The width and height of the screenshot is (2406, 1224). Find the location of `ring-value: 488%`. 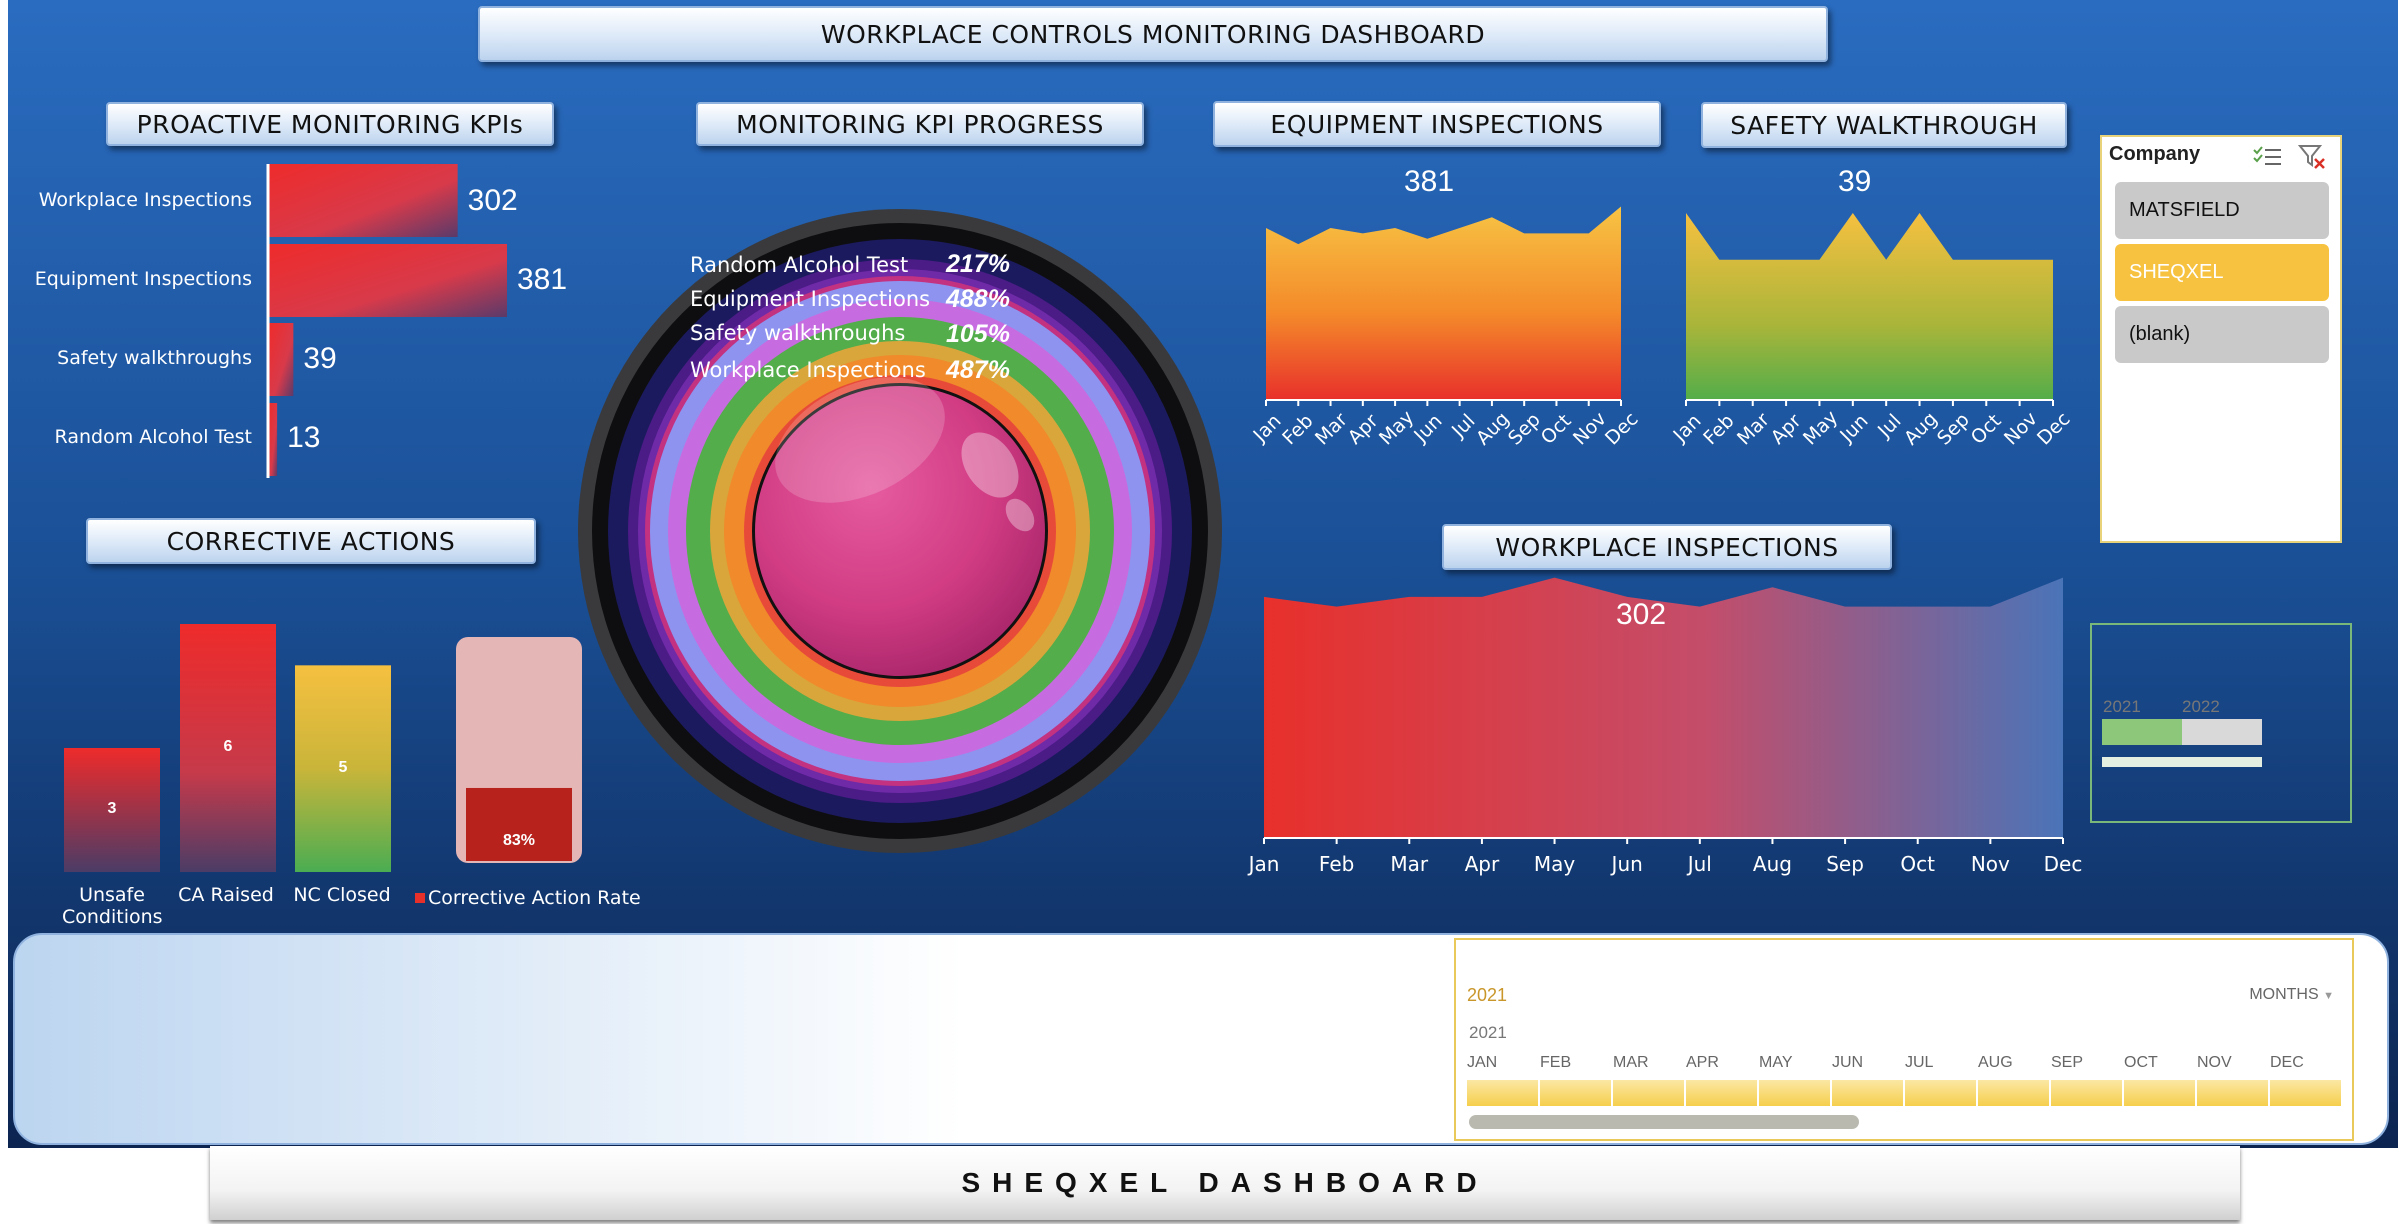

ring-value: 488% is located at coordinates (978, 299).